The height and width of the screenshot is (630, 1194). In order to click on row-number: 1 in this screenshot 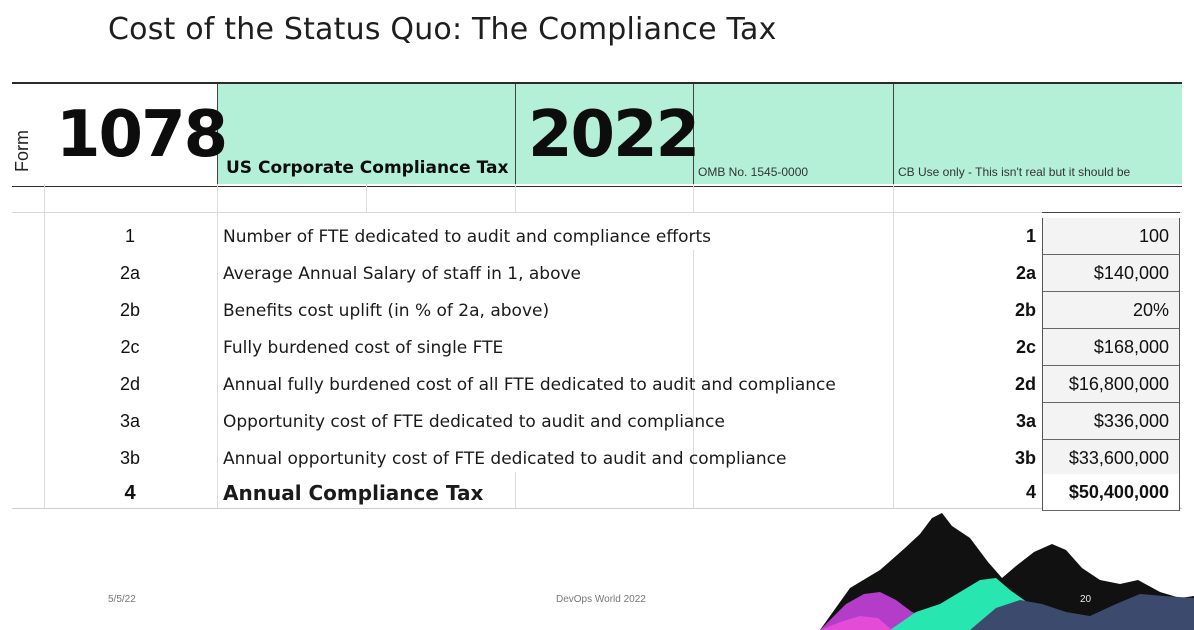, I will do `click(129, 236)`.